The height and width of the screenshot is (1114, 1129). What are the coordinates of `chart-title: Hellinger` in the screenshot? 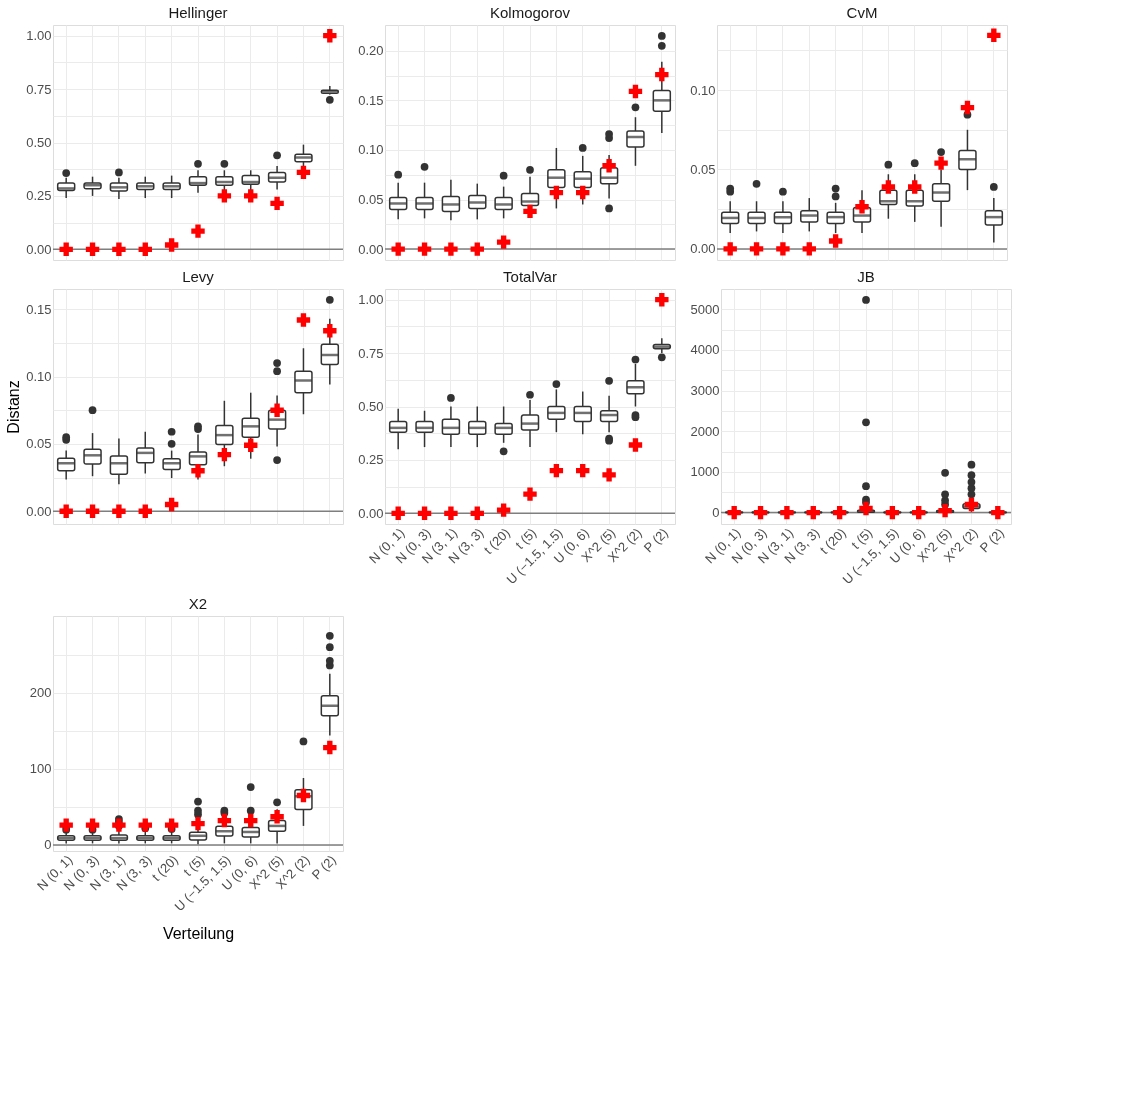 It's located at (198, 12).